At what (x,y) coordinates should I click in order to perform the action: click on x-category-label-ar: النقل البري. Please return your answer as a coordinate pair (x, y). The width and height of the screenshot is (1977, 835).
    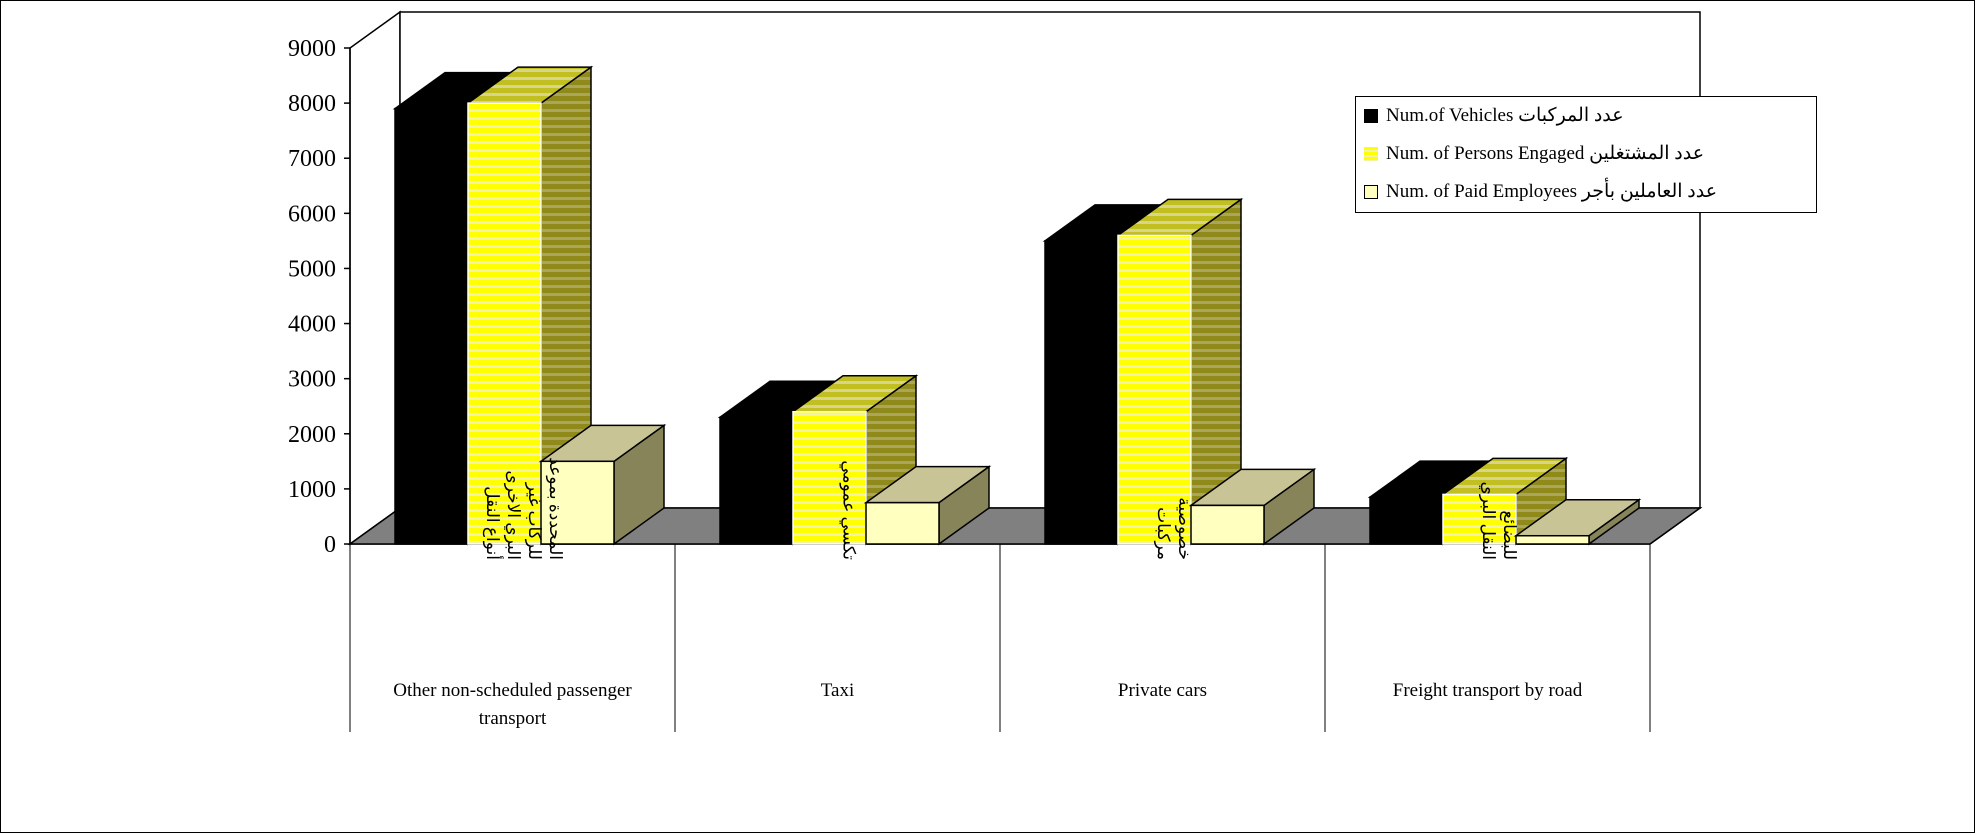
    Looking at the image, I should click on (1488, 521).